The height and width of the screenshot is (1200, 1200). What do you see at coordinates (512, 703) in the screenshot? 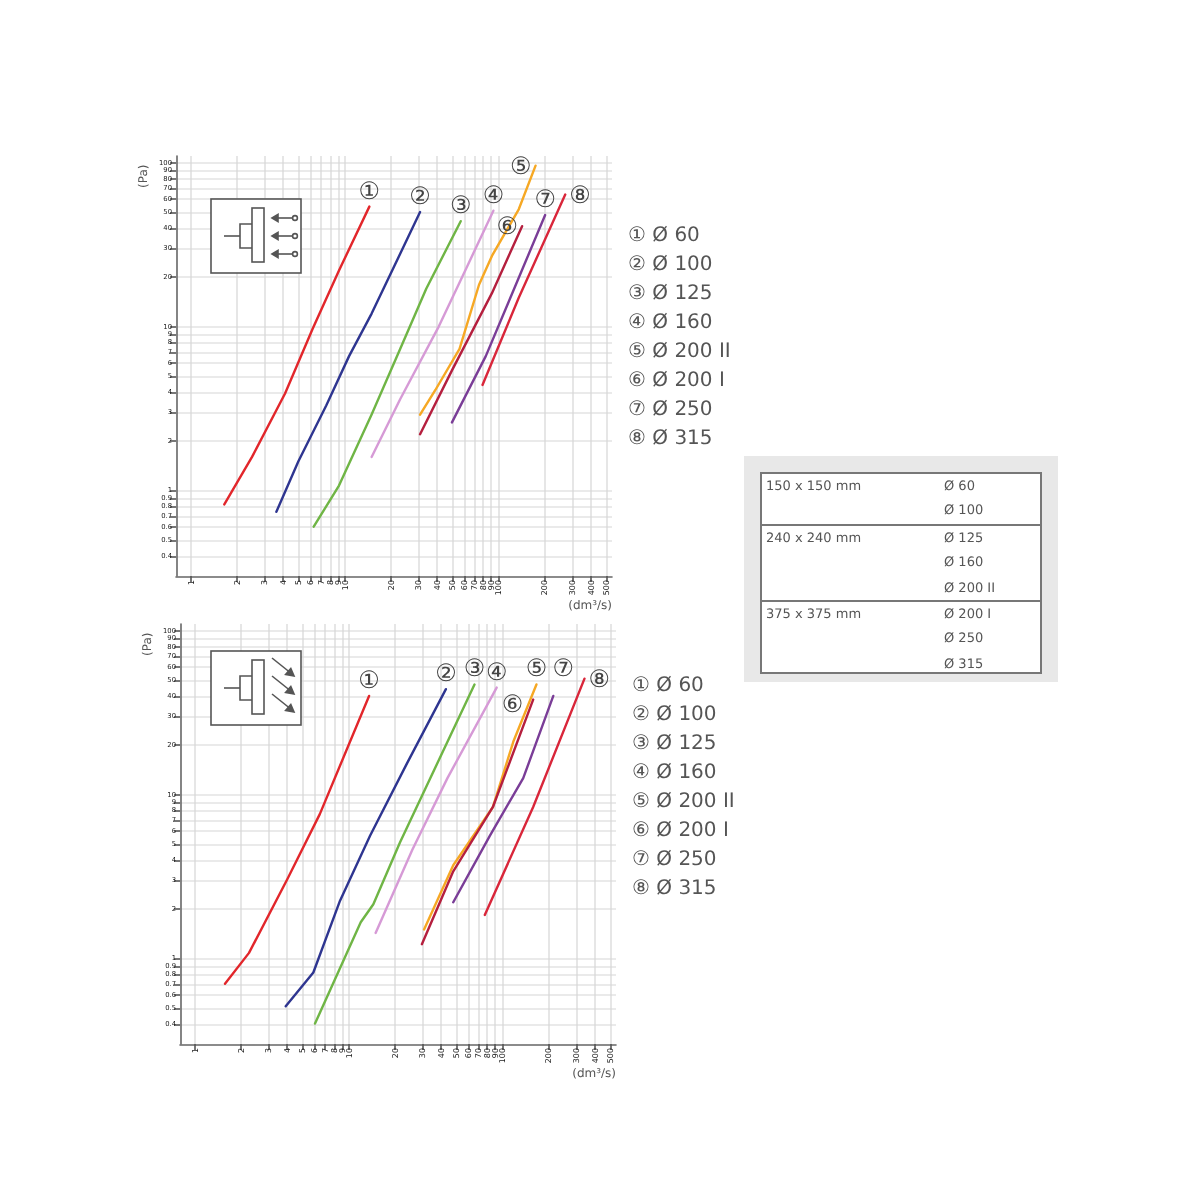
I see `series-label: ⑥` at bounding box center [512, 703].